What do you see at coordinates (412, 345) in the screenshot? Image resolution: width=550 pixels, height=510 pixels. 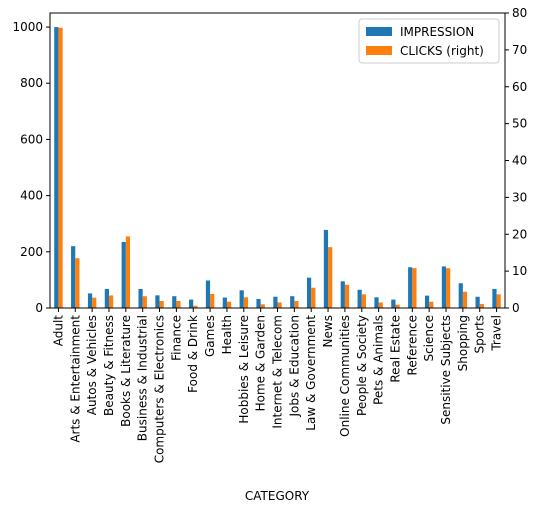 I see `x-tick-label-21: Reference` at bounding box center [412, 345].